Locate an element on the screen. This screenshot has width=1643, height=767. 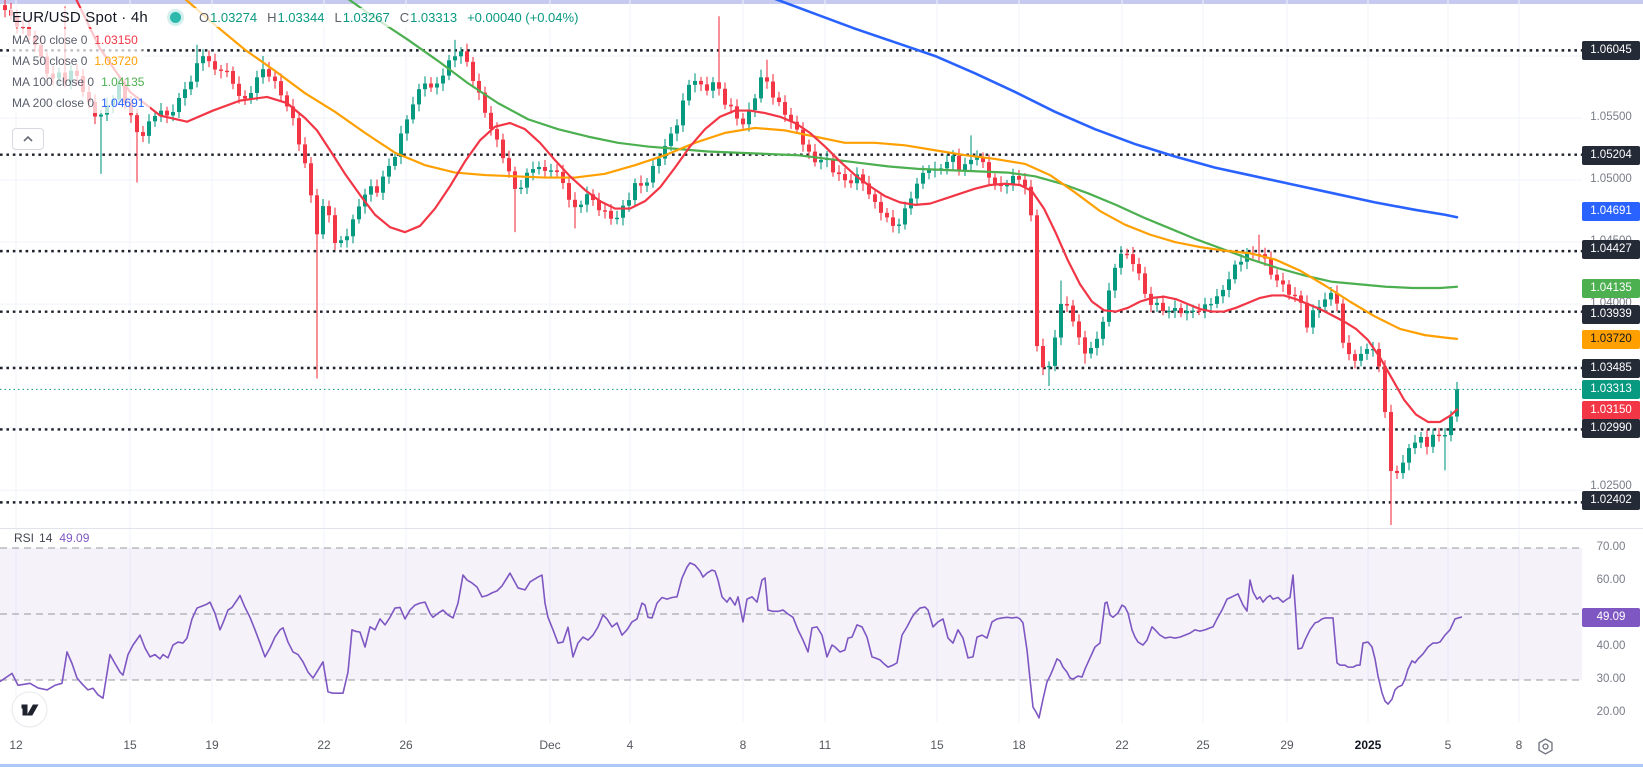
ma-label: MA 20 close 0 is located at coordinates (50, 39).